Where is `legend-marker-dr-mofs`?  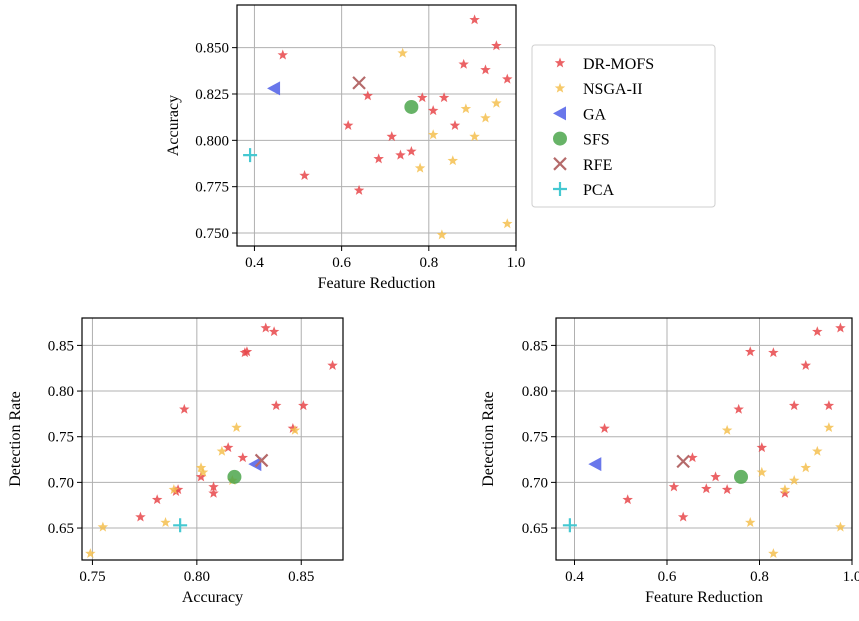
legend-marker-dr-mofs is located at coordinates (560, 62).